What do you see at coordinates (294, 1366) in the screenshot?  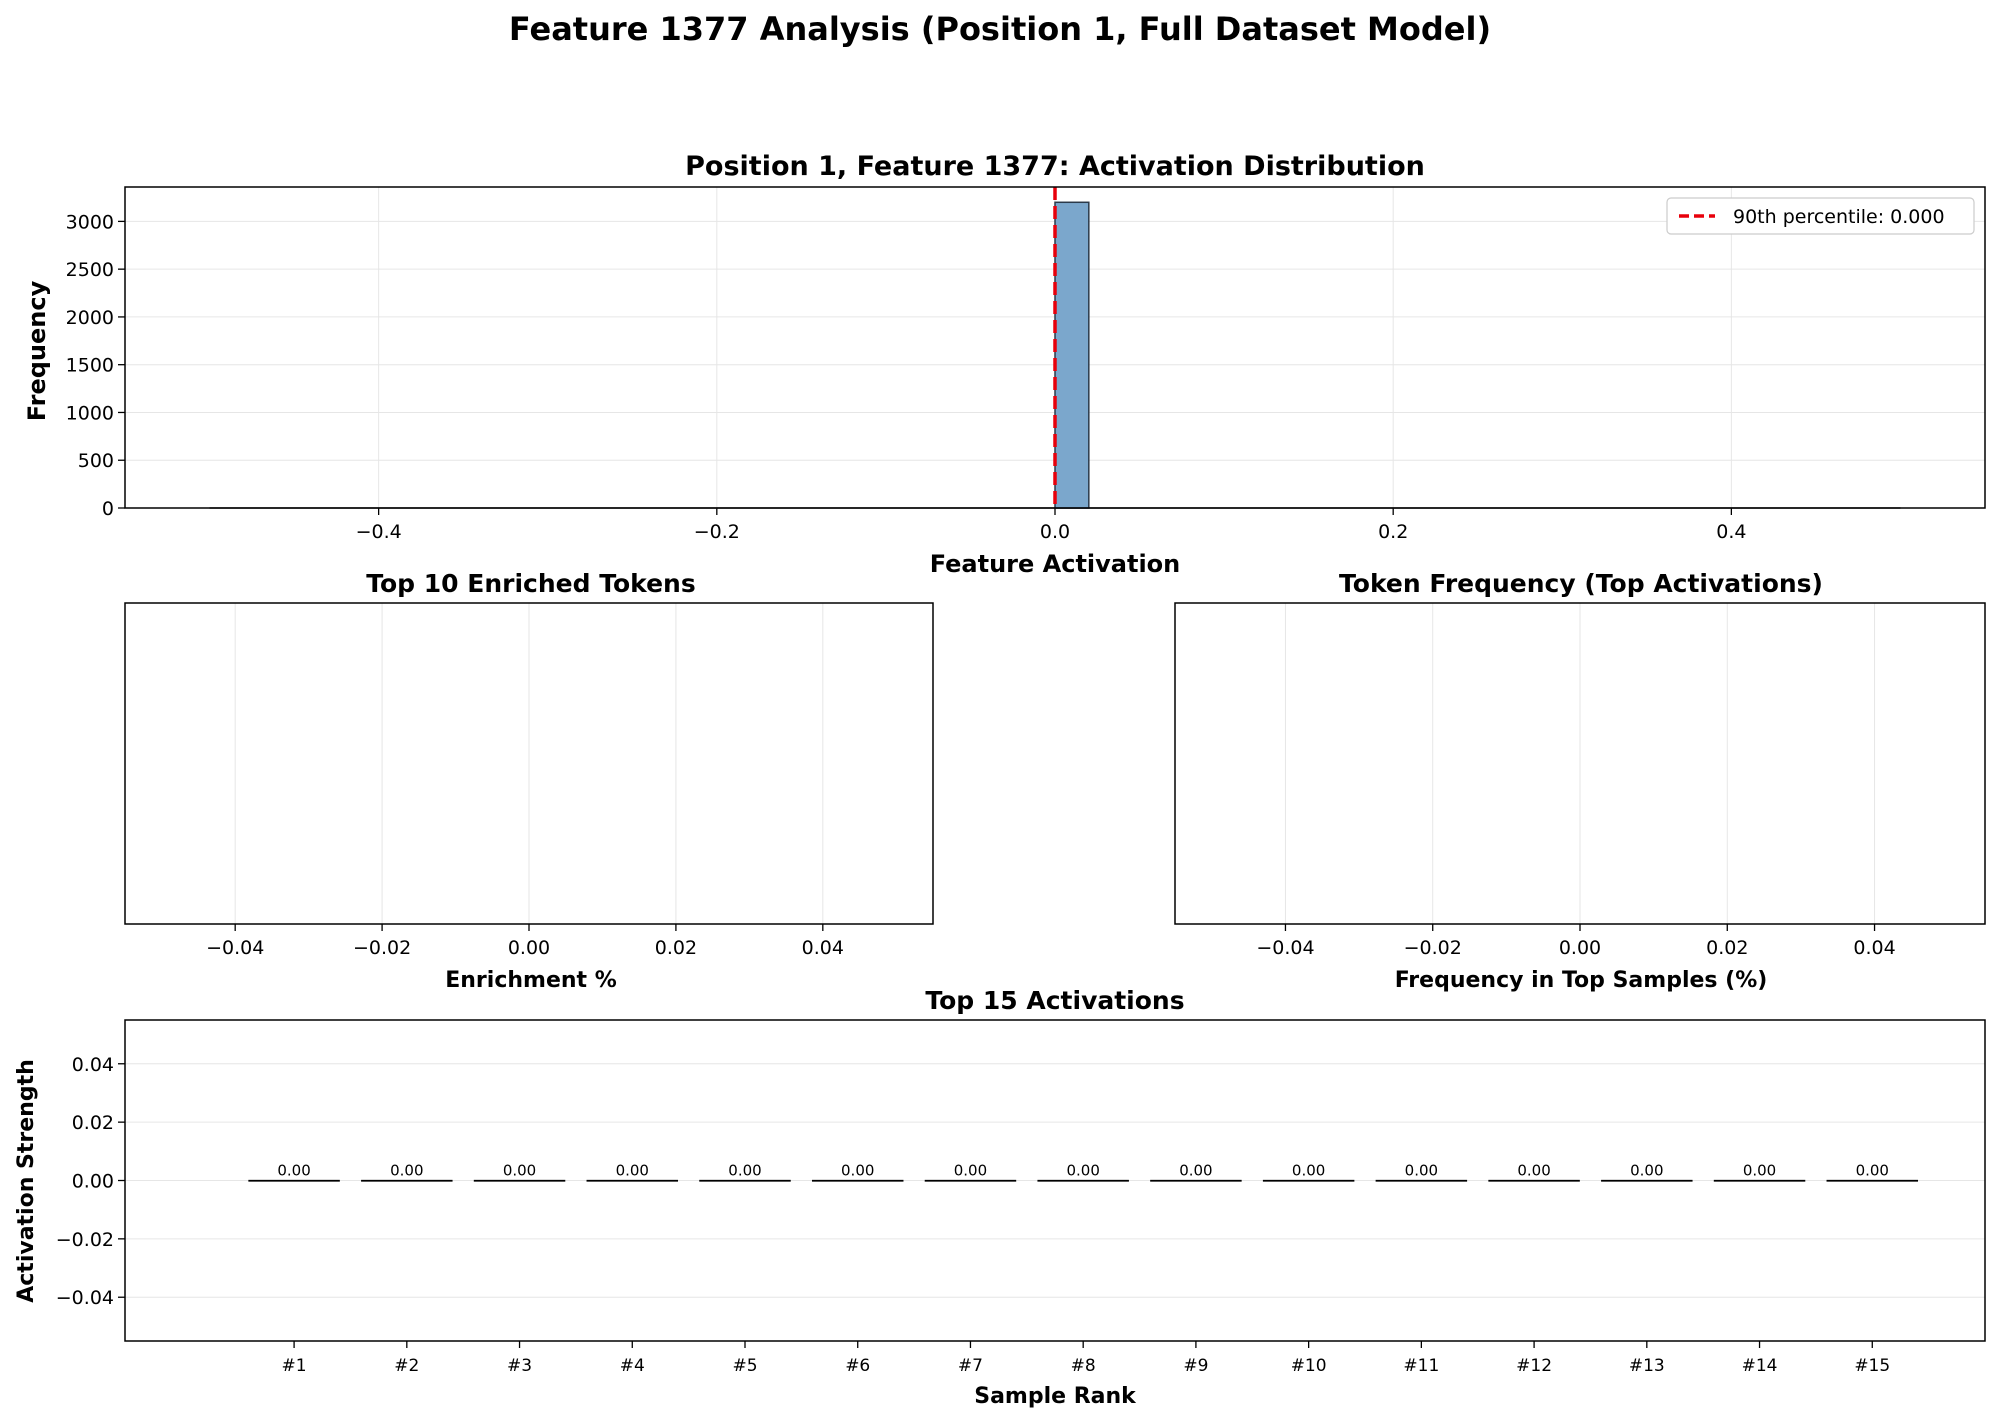 I see `x-tick-label: #1` at bounding box center [294, 1366].